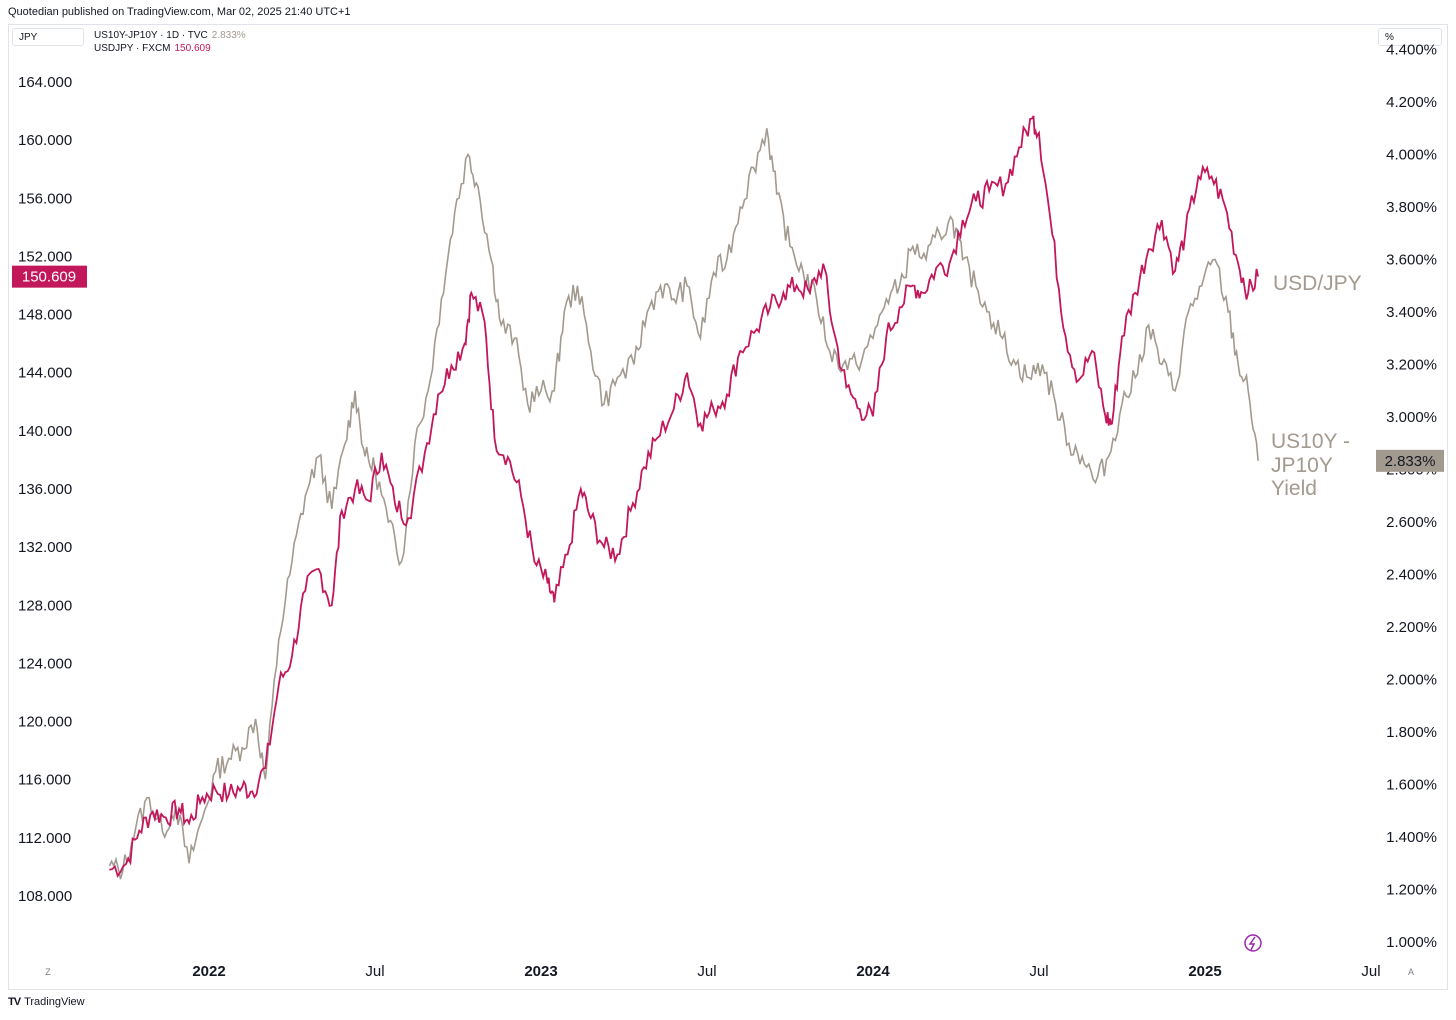 The height and width of the screenshot is (1020, 1456). I want to click on right-tick-label: 4.000%, so click(1411, 155).